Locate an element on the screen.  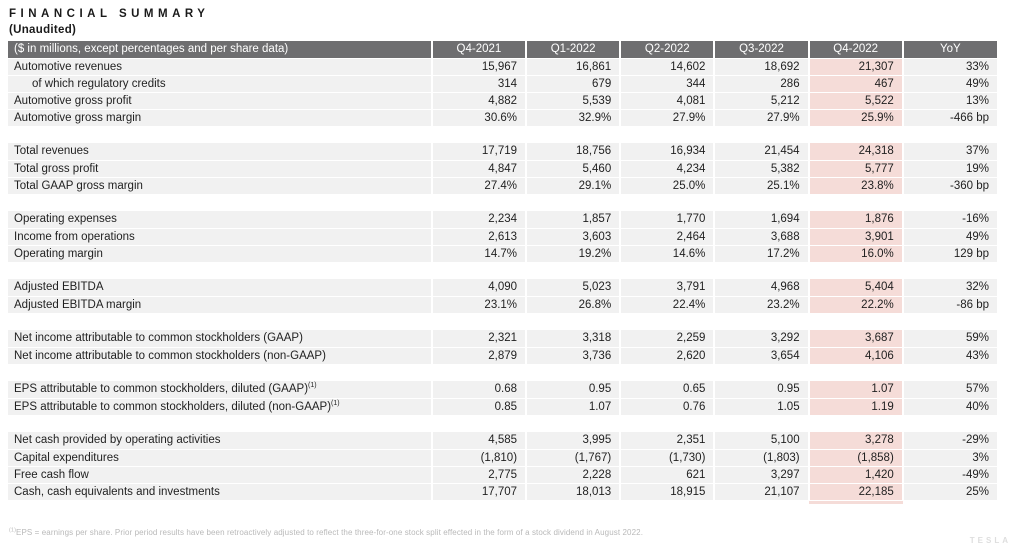
page-title: FINANCIAL SUMMARY is located at coordinates (109, 14).